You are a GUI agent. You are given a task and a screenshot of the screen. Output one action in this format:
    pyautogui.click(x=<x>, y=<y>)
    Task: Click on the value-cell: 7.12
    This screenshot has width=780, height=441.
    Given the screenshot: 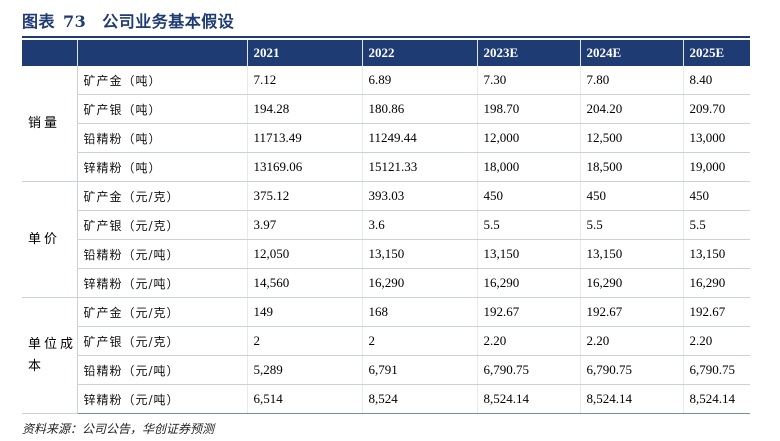 What is the action you would take?
    pyautogui.click(x=305, y=80)
    